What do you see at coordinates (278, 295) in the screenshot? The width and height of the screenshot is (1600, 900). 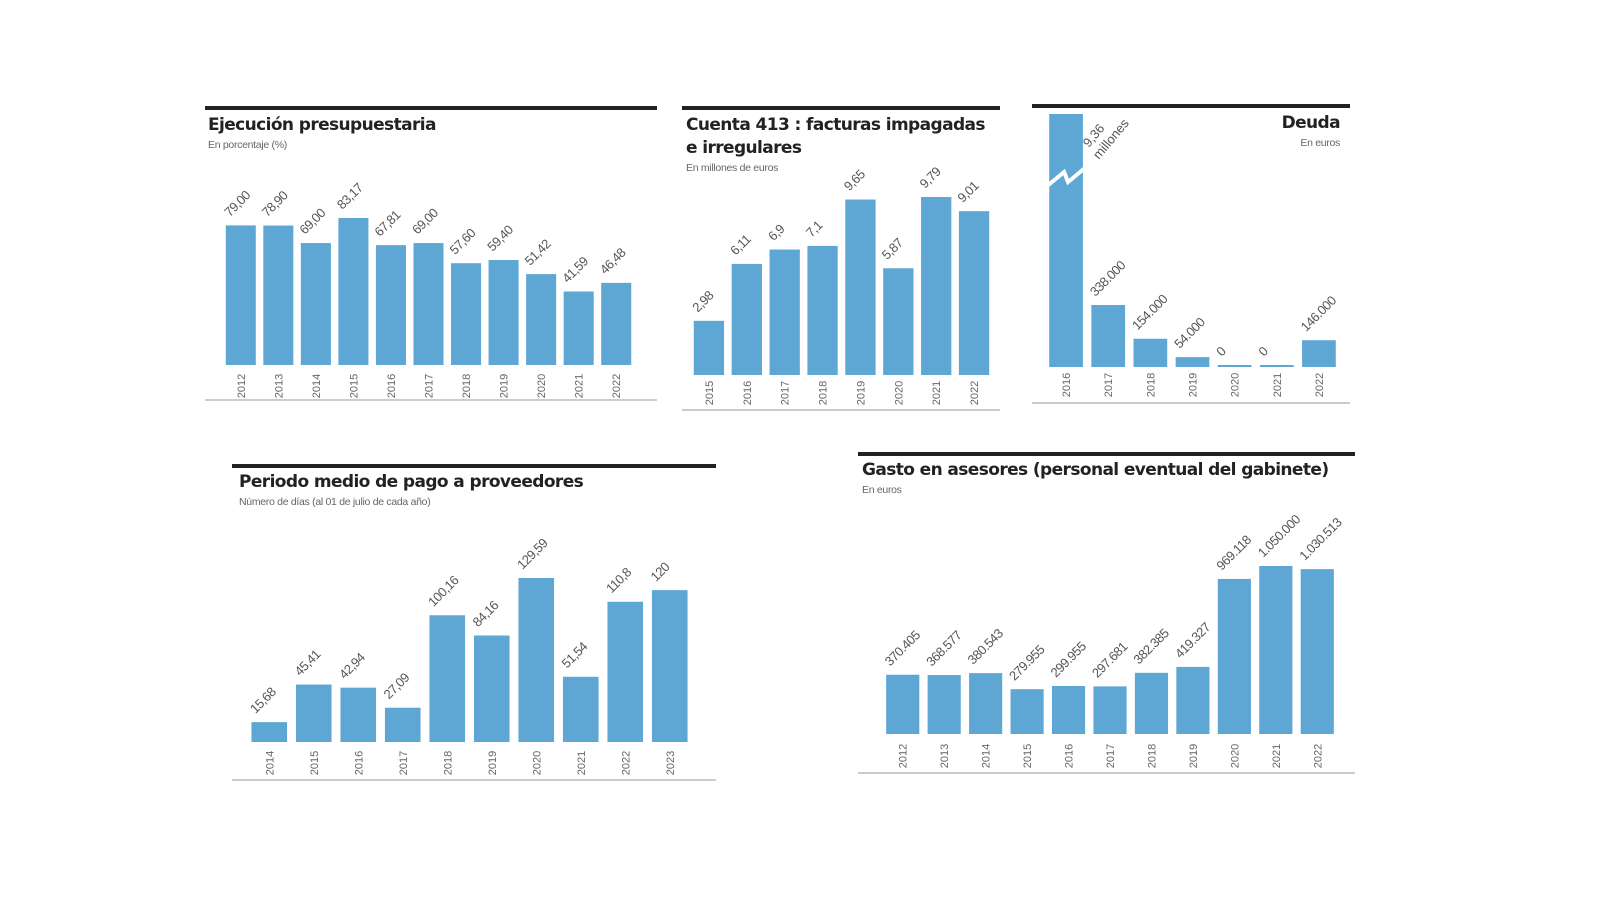 I see `bar-2013` at bounding box center [278, 295].